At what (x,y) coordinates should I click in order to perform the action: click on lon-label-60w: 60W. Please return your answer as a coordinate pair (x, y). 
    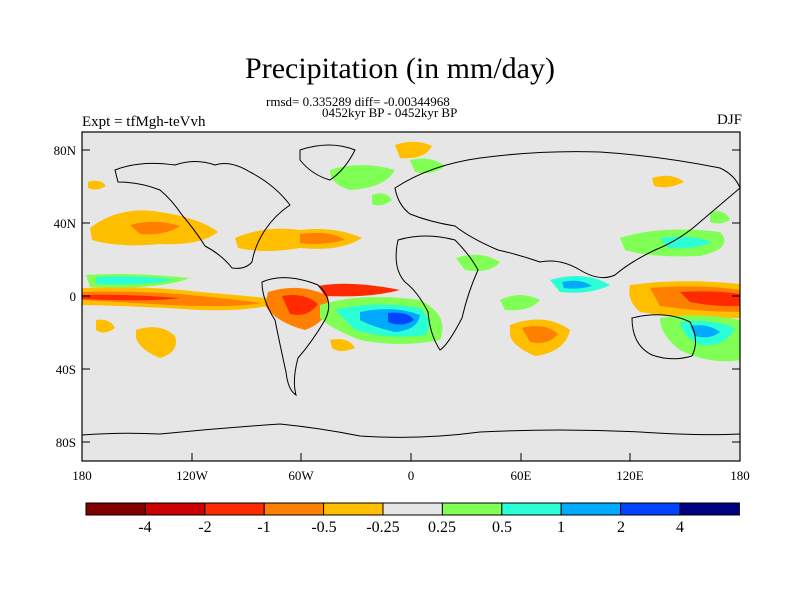
    Looking at the image, I should click on (301, 475).